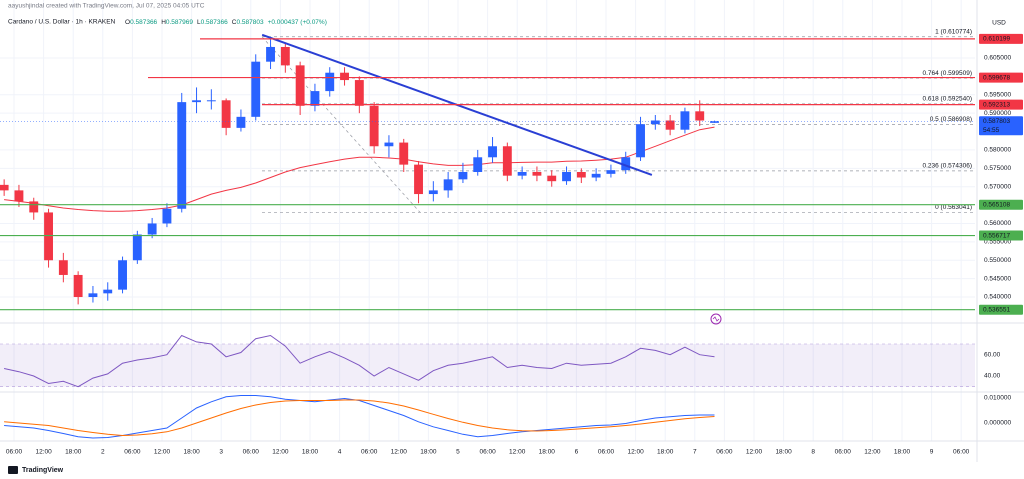 Image resolution: width=1024 pixels, height=479 pixels. What do you see at coordinates (997, 223) in the screenshot?
I see `y-tick-label: 0.560000` at bounding box center [997, 223].